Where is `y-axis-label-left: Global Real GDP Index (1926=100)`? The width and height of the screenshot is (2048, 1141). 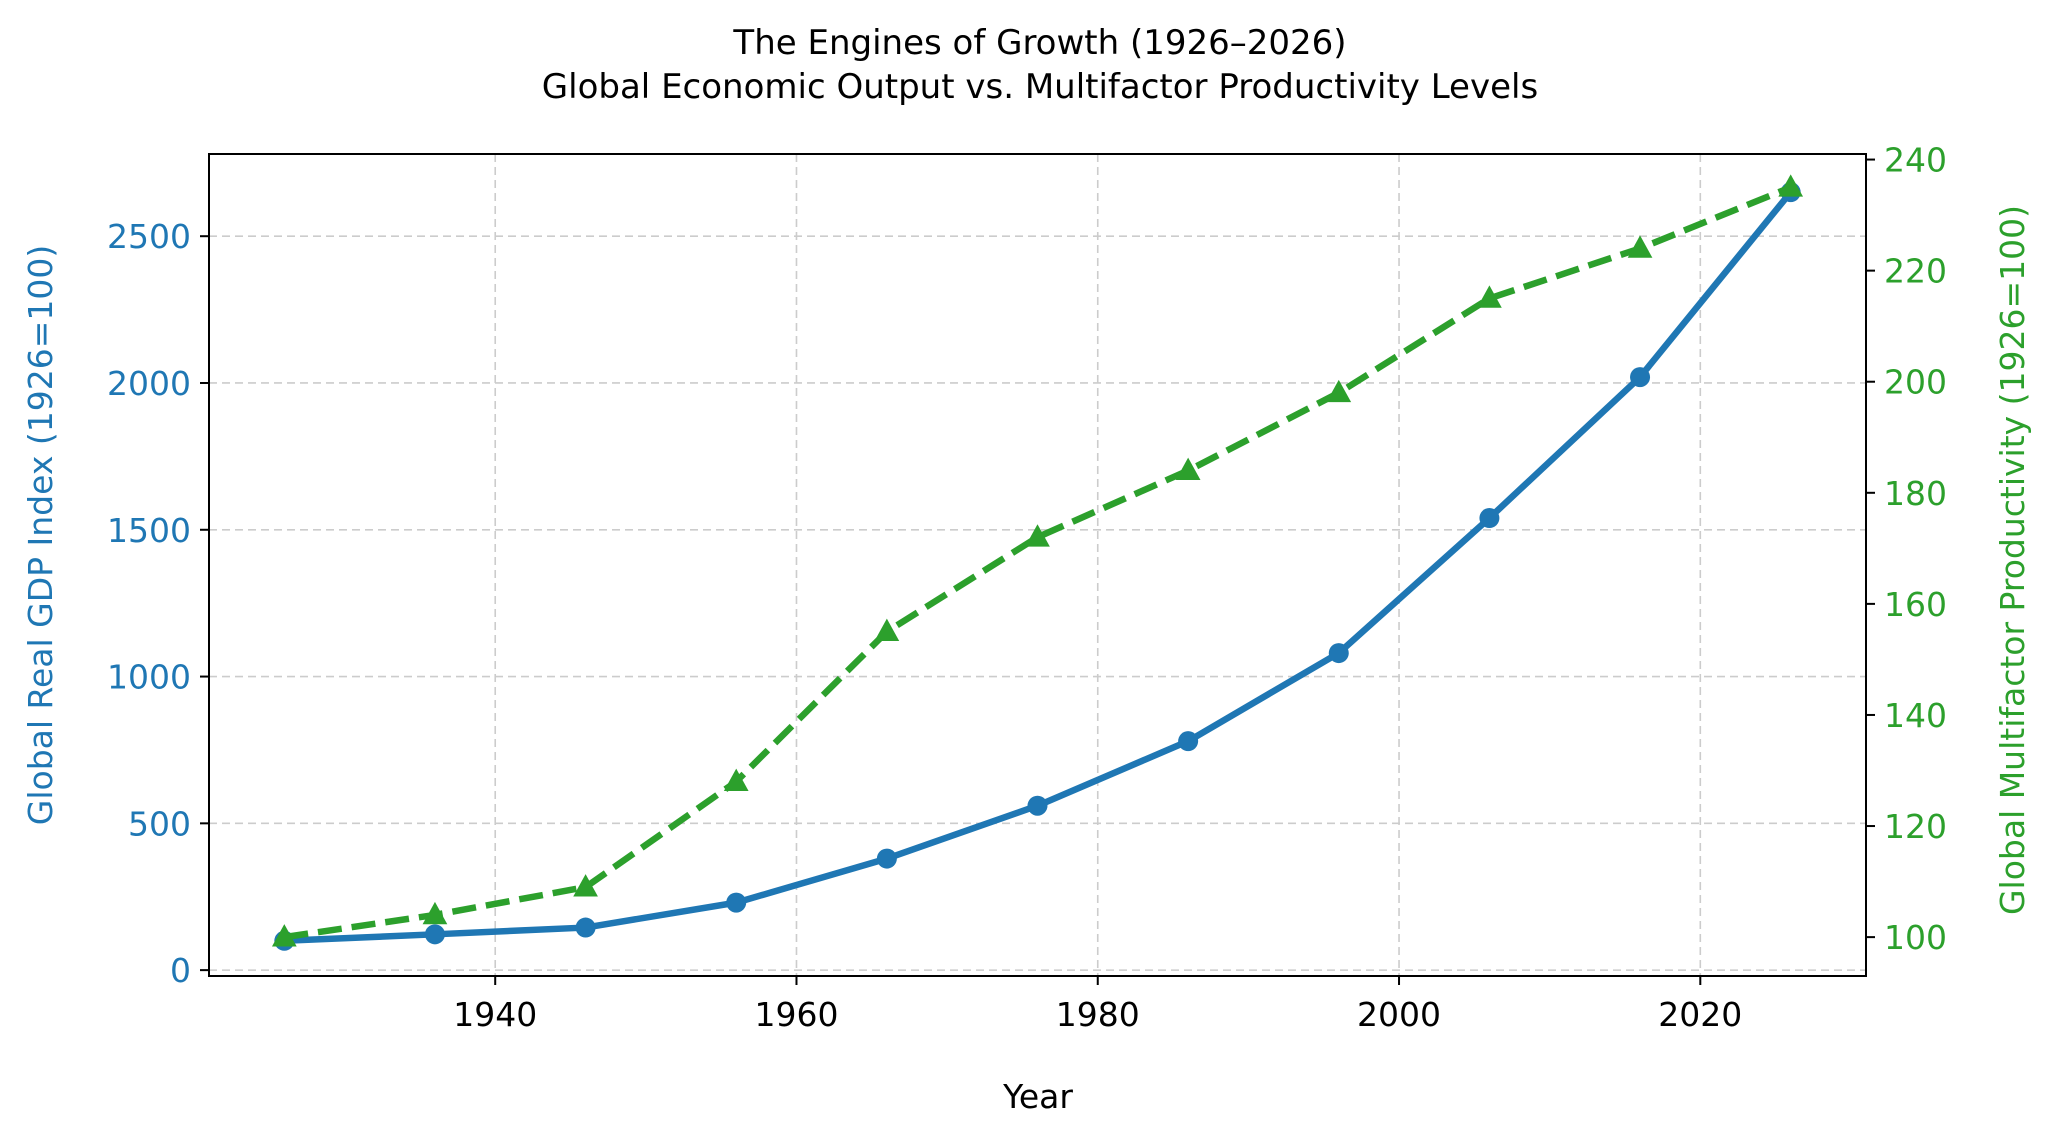
y-axis-label-left: Global Real GDP Index (1926=100) is located at coordinates (40, 535).